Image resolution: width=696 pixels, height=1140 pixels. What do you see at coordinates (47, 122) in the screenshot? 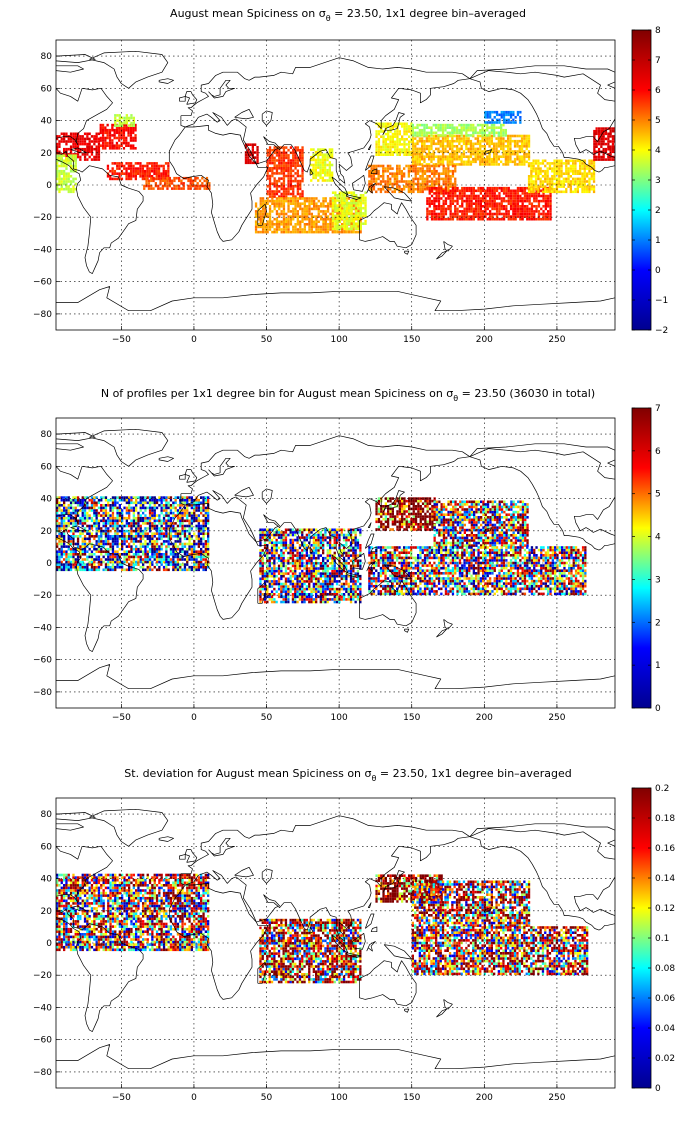
I see `y-tick-label: 40` at bounding box center [47, 122].